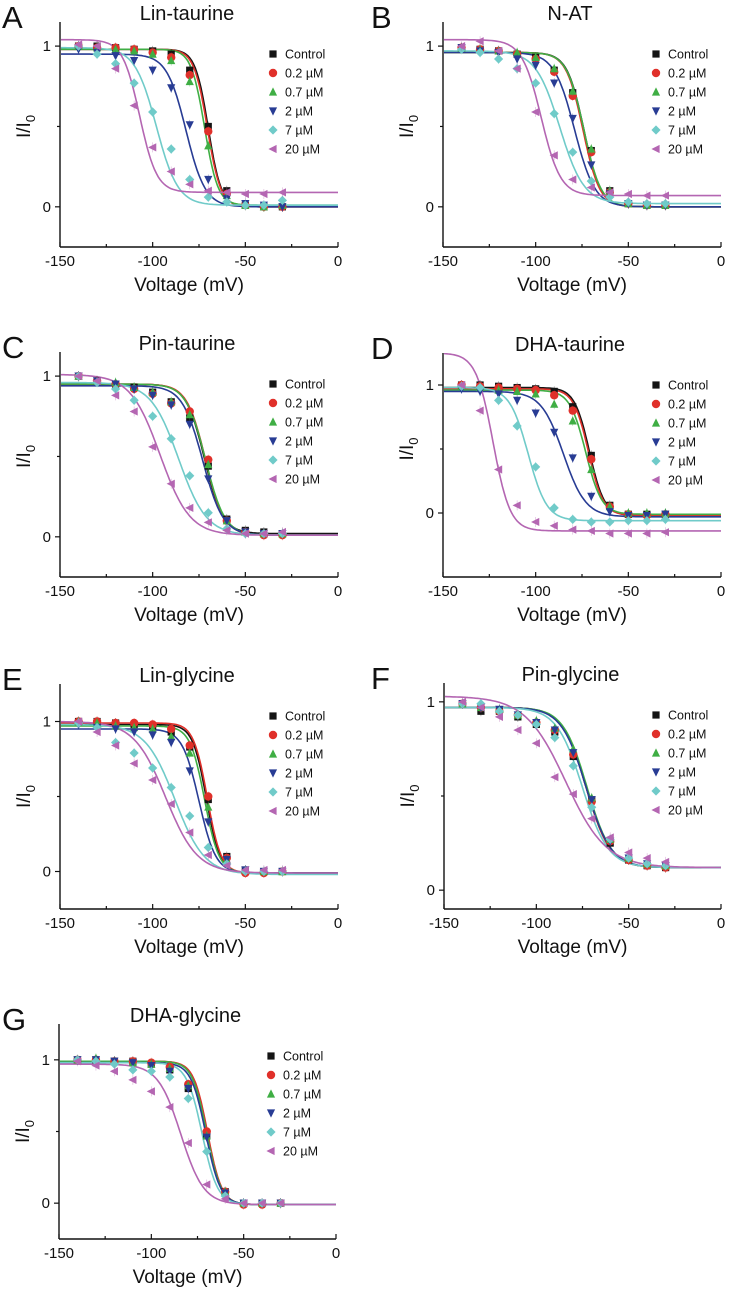 This screenshot has width=738, height=1298. What do you see at coordinates (687, 754) in the screenshot?
I see `legend-label: 0.7 µM` at bounding box center [687, 754].